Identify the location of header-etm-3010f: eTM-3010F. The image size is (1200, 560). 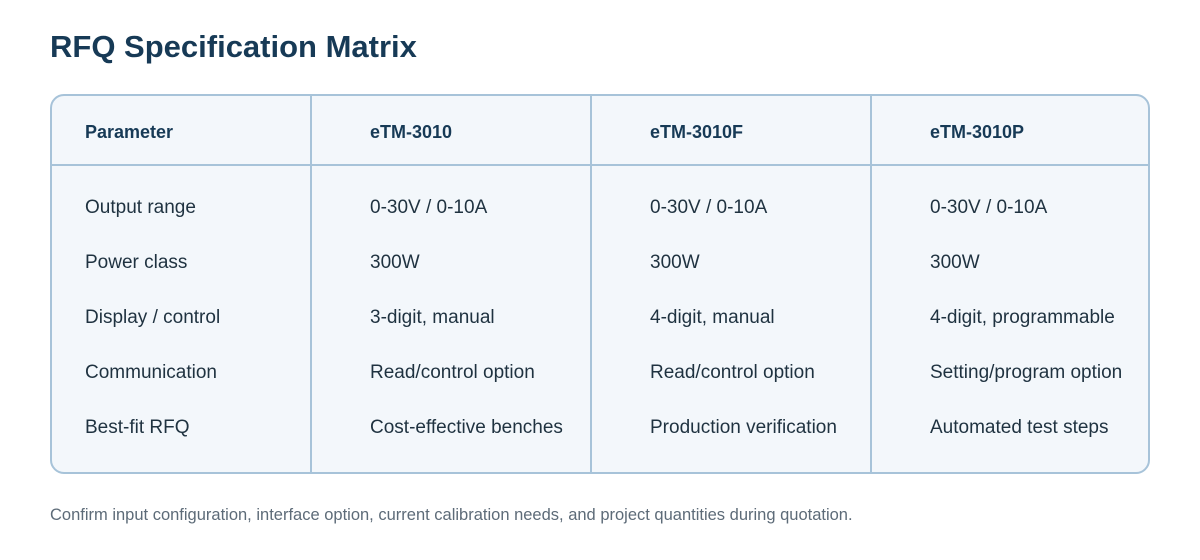
(697, 132).